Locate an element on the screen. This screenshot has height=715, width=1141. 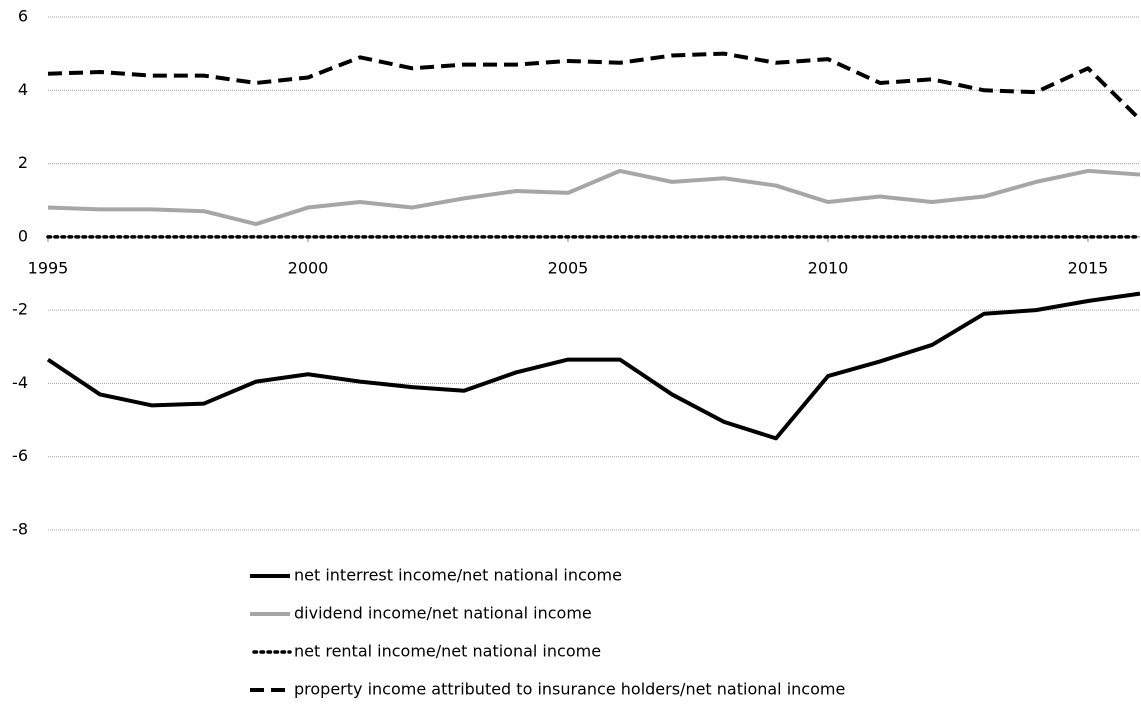
x-tick-label: 2000 is located at coordinates (308, 267).